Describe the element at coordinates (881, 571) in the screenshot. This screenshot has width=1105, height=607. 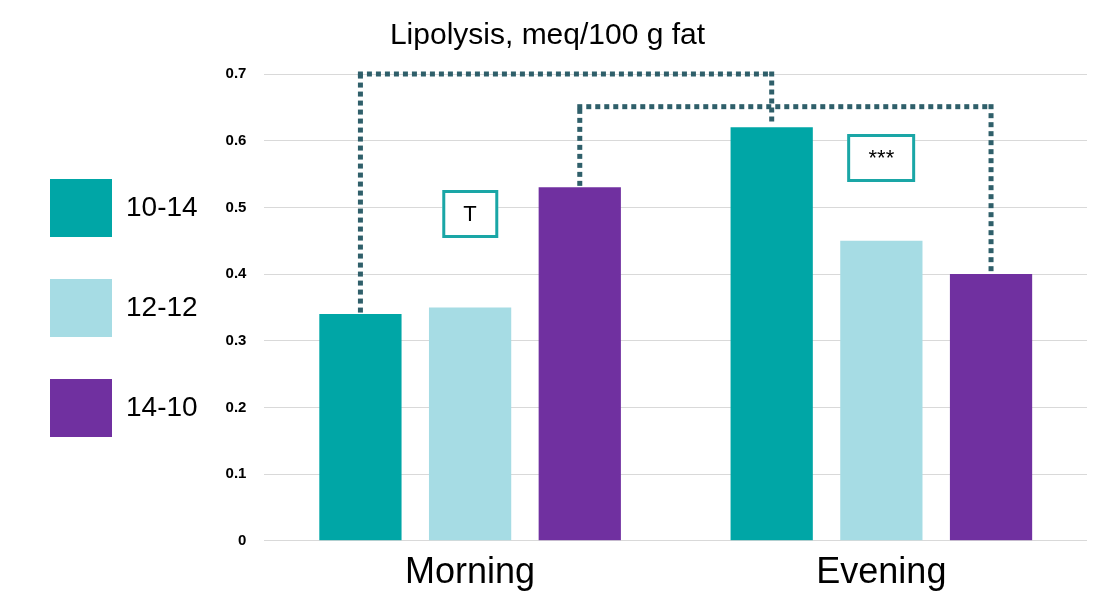
I see `x-tick-label: Evening` at that location.